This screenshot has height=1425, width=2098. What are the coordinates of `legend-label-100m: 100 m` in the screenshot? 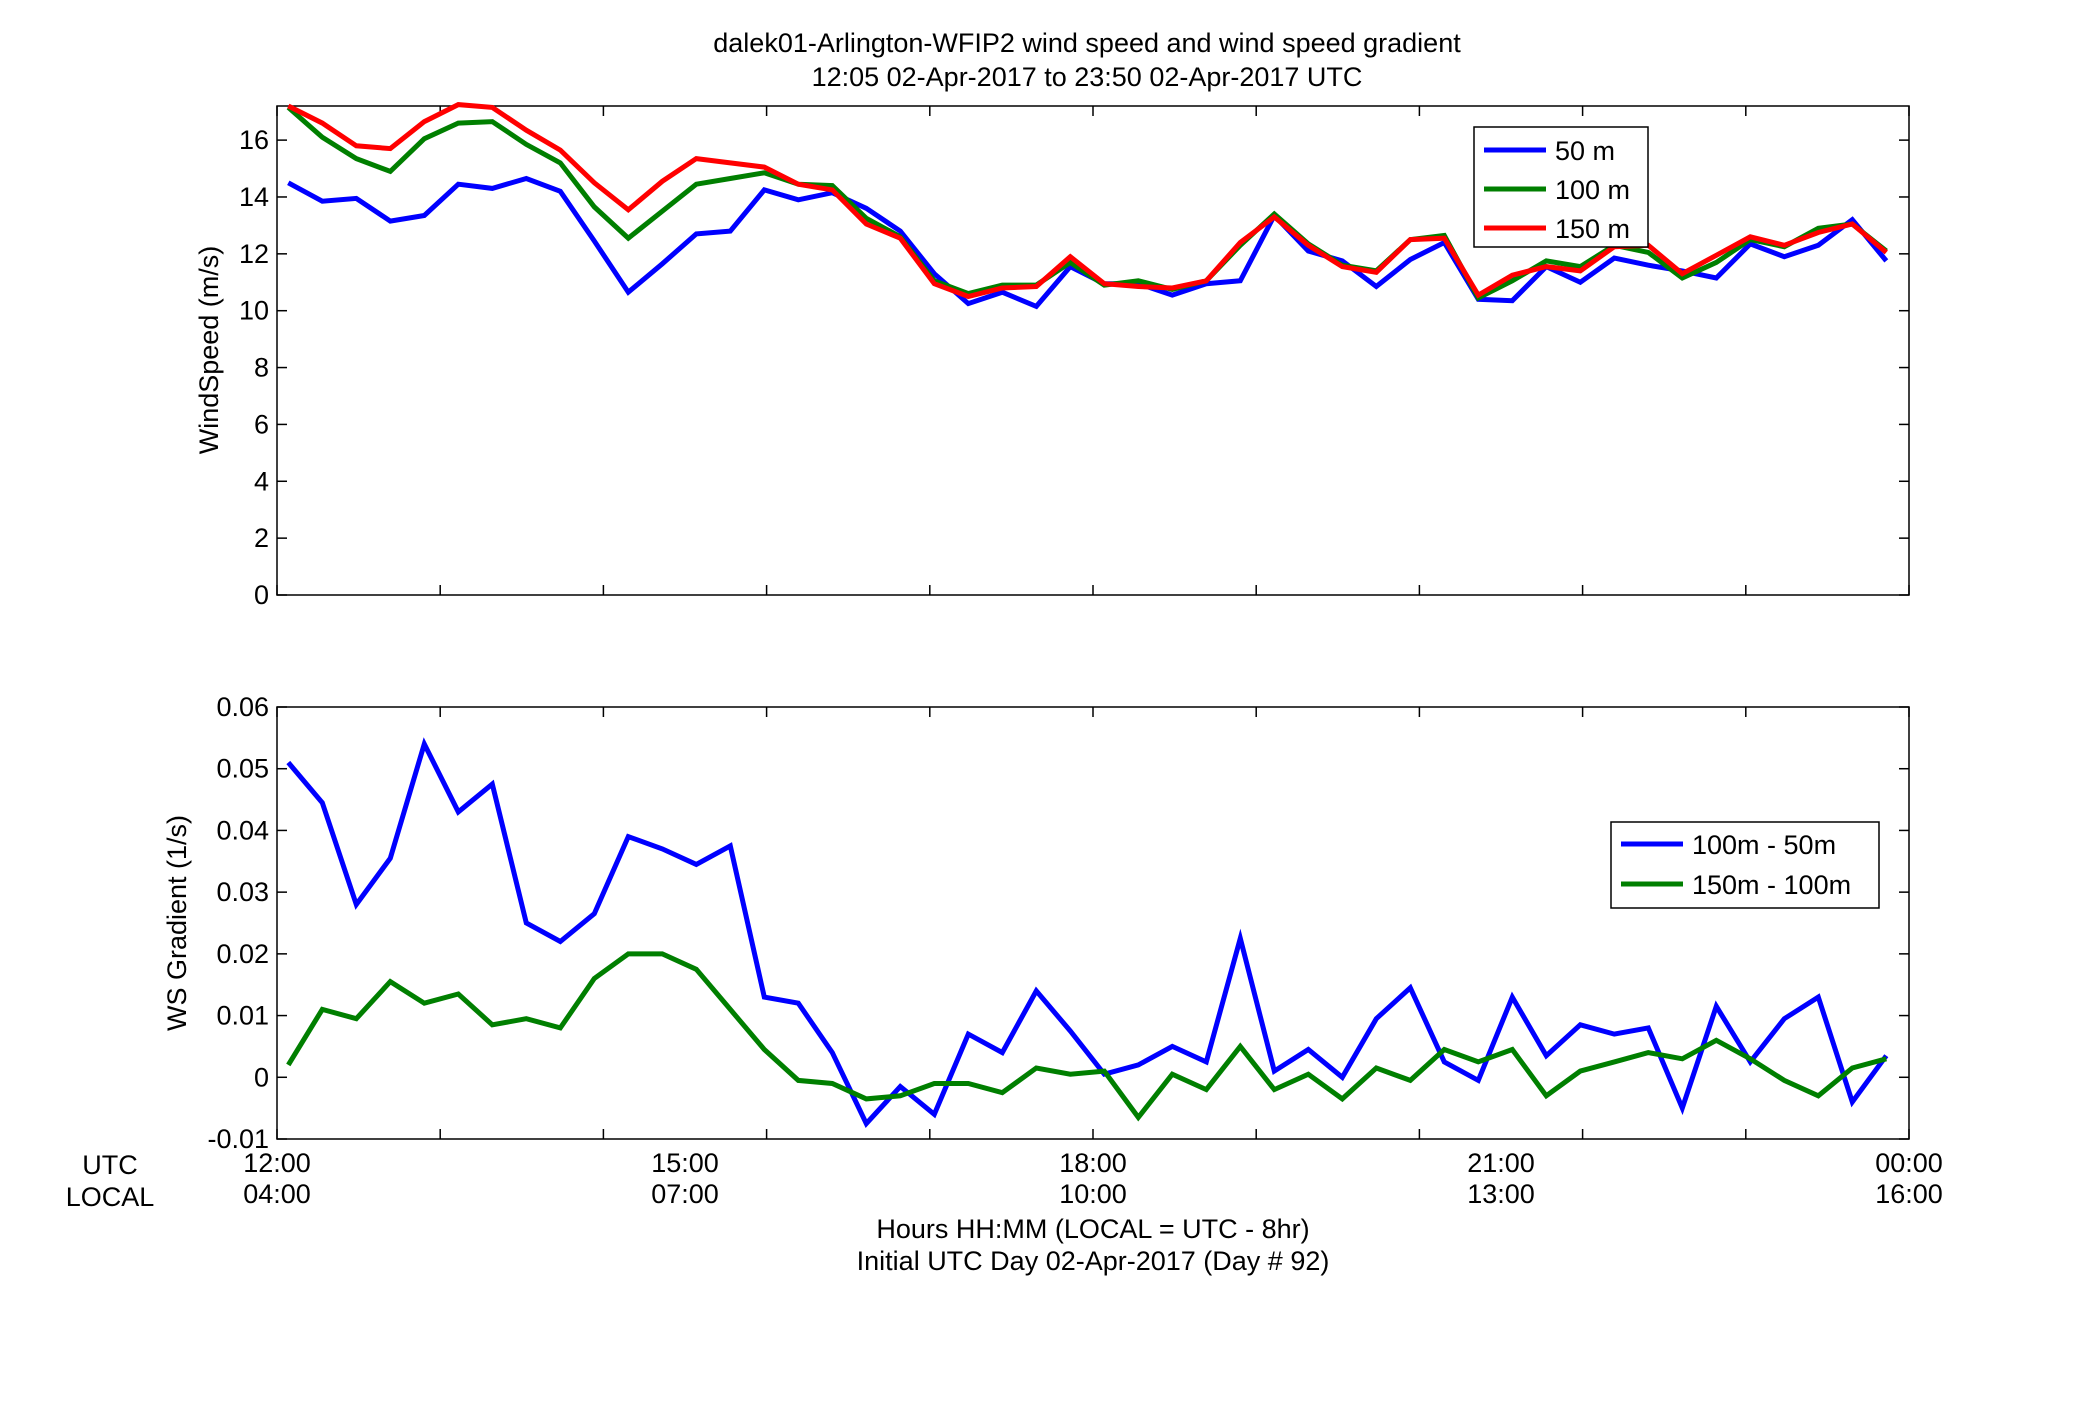 It's located at (1592, 190).